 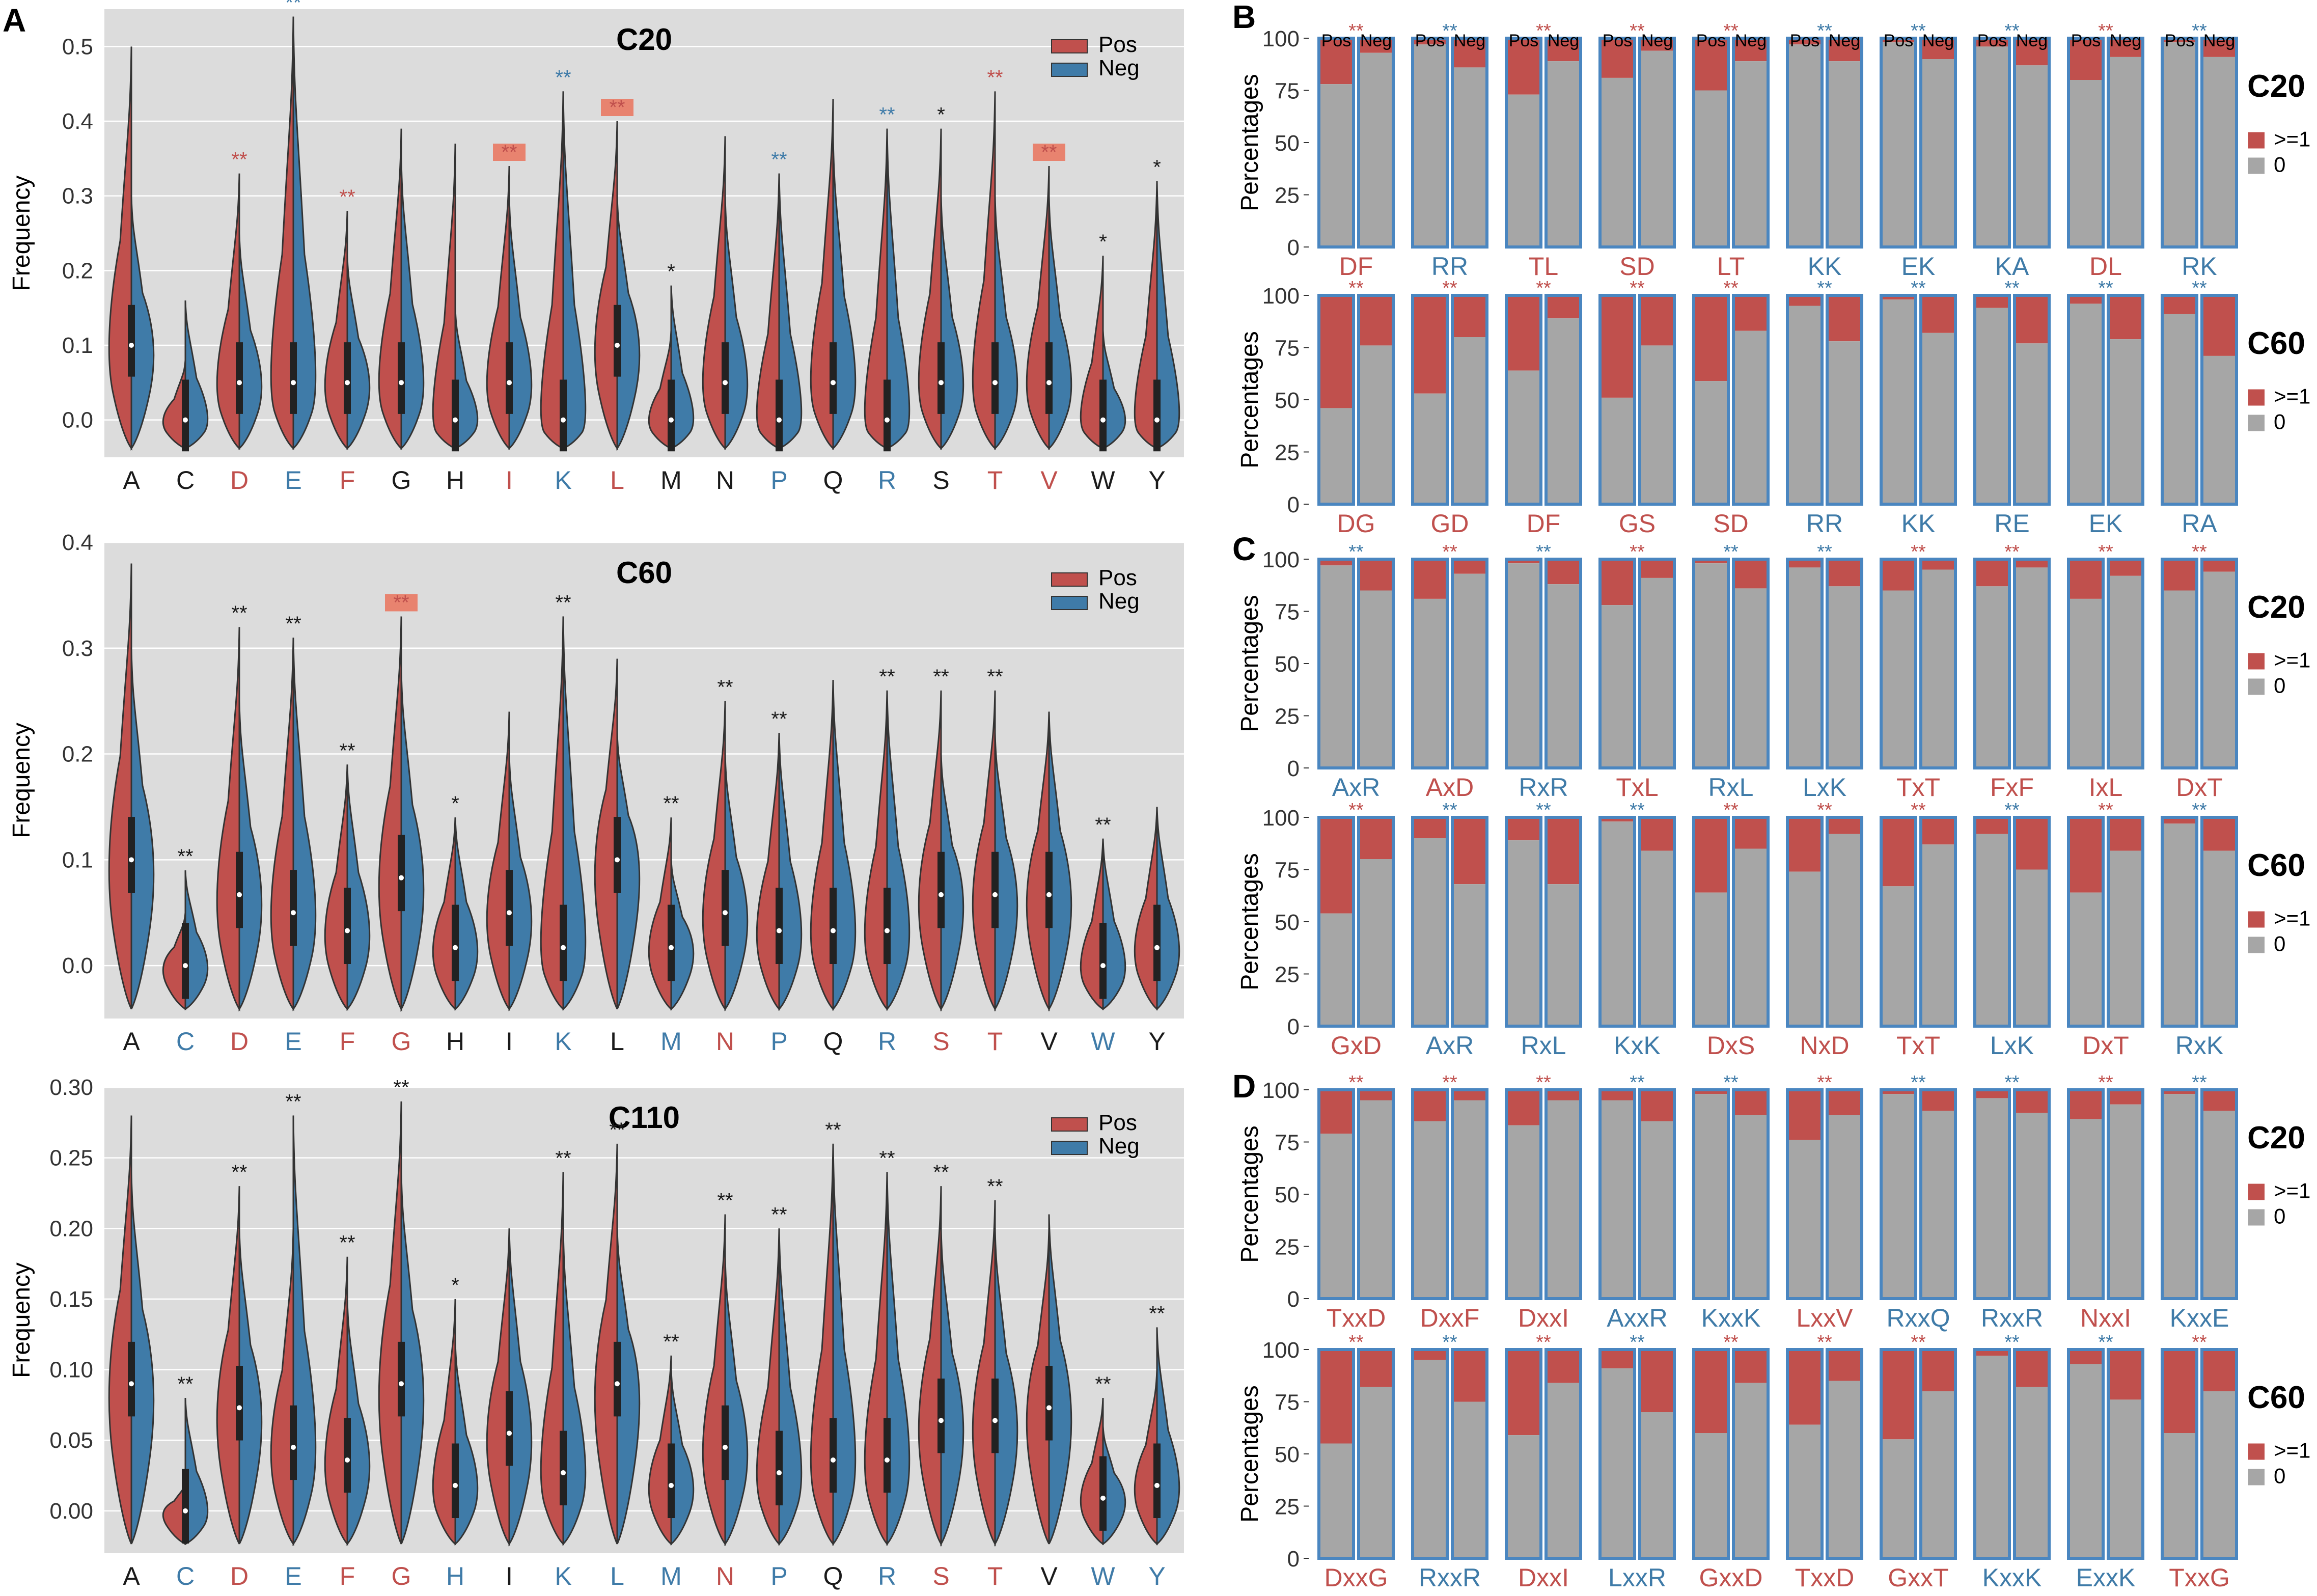 What do you see at coordinates (2012, 31) in the screenshot?
I see `significance-stars-KA: **` at bounding box center [2012, 31].